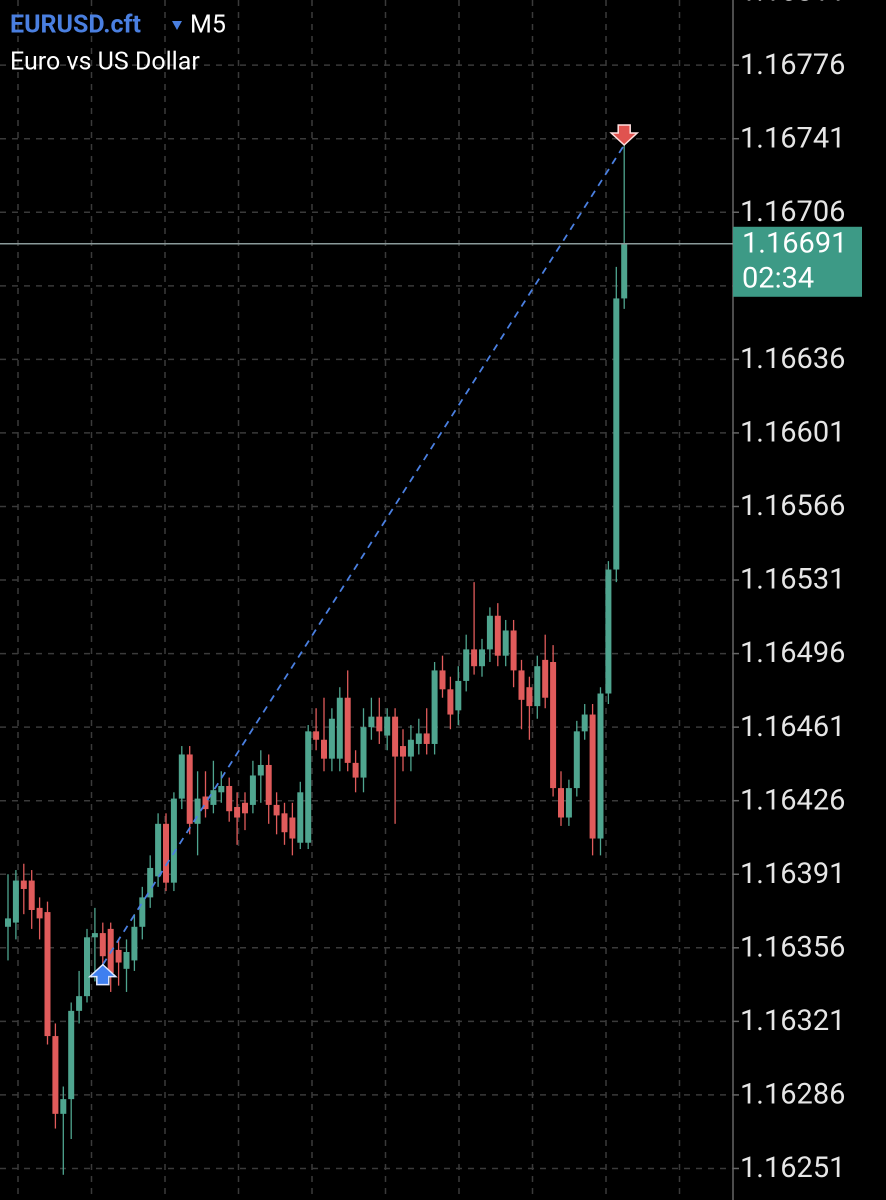  What do you see at coordinates (792, 580) in the screenshot?
I see `y-tick-label: 1.16531` at bounding box center [792, 580].